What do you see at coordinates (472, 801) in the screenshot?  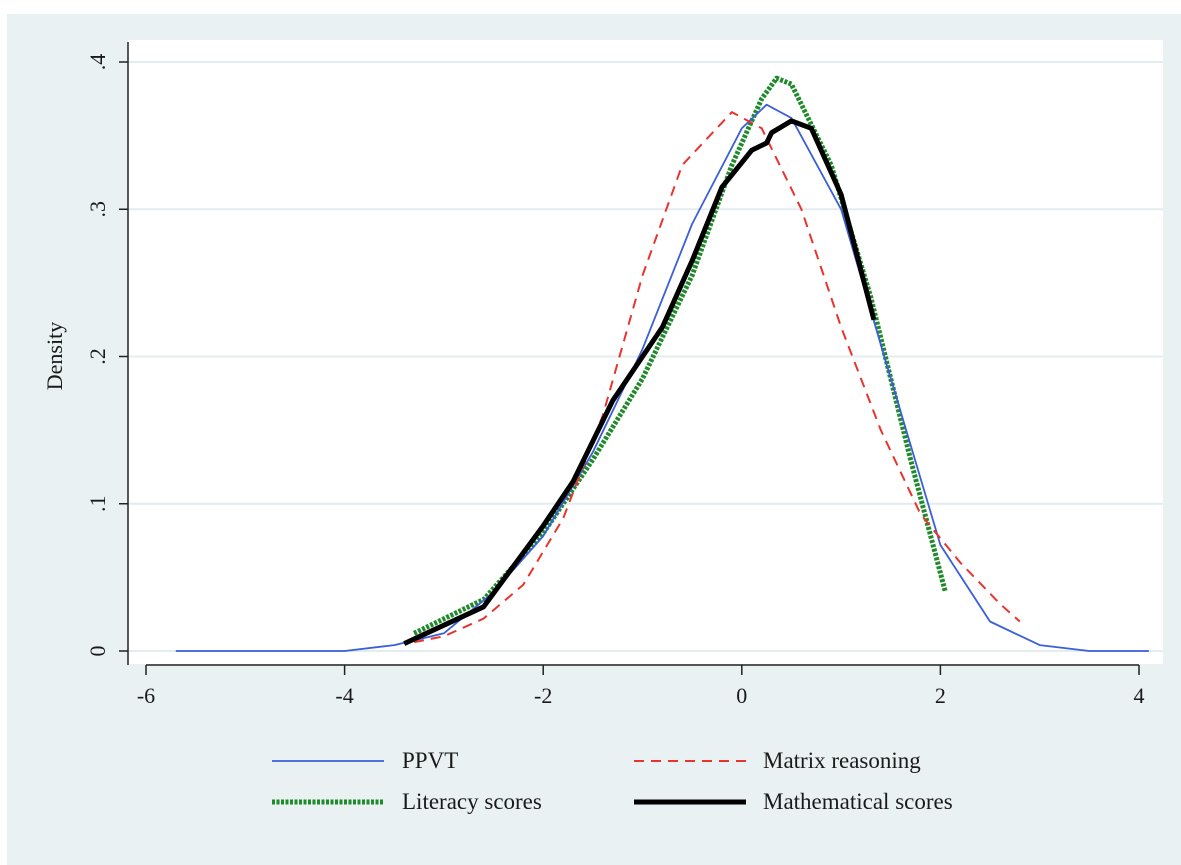 I see `legend-label: Literacy scores` at bounding box center [472, 801].